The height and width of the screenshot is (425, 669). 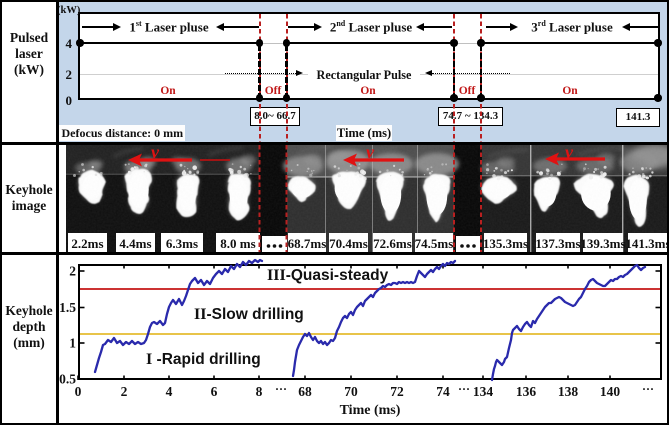 I want to click on svg-text: 1.5, so click(x=67, y=307).